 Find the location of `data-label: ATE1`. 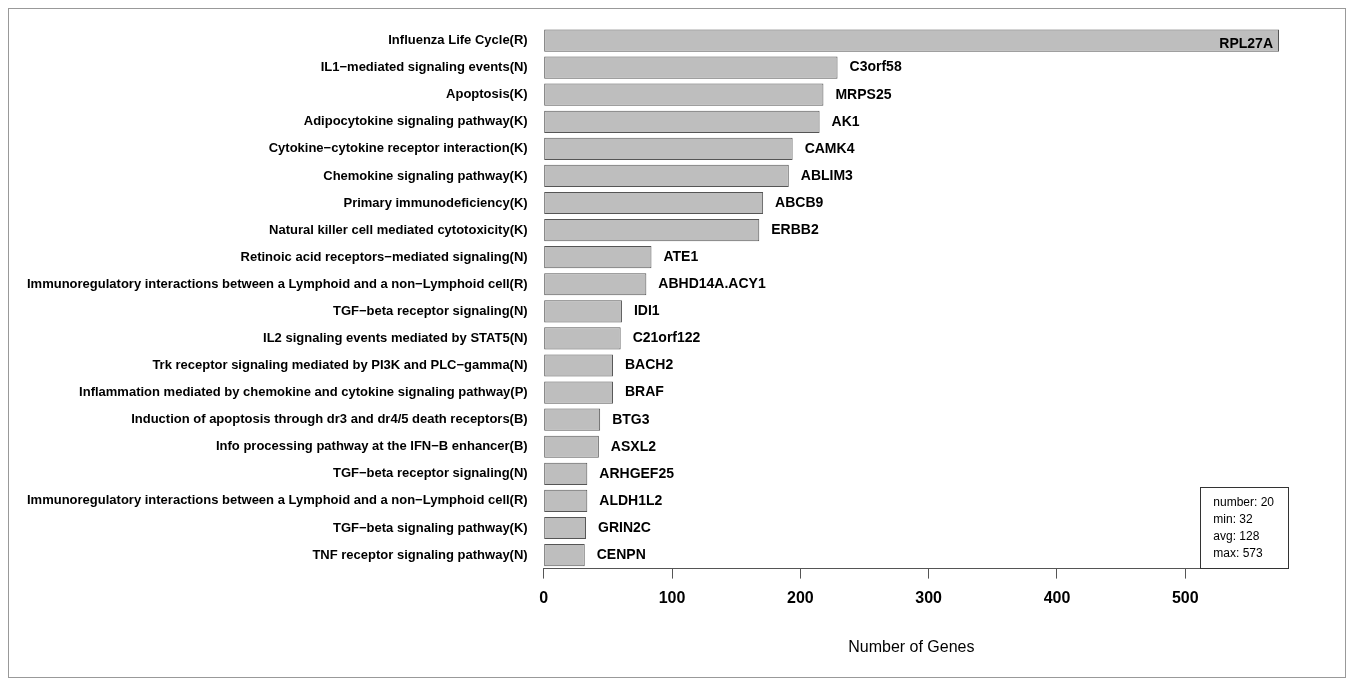

data-label: ATE1 is located at coordinates (681, 256).